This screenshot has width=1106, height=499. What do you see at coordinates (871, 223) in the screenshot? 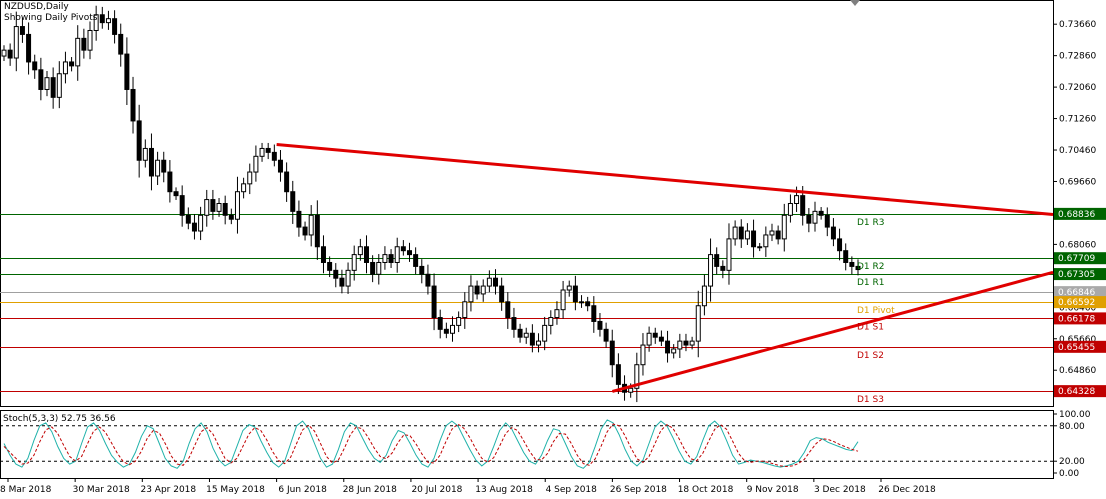
I see `level-label-0: D1 R3` at bounding box center [871, 223].